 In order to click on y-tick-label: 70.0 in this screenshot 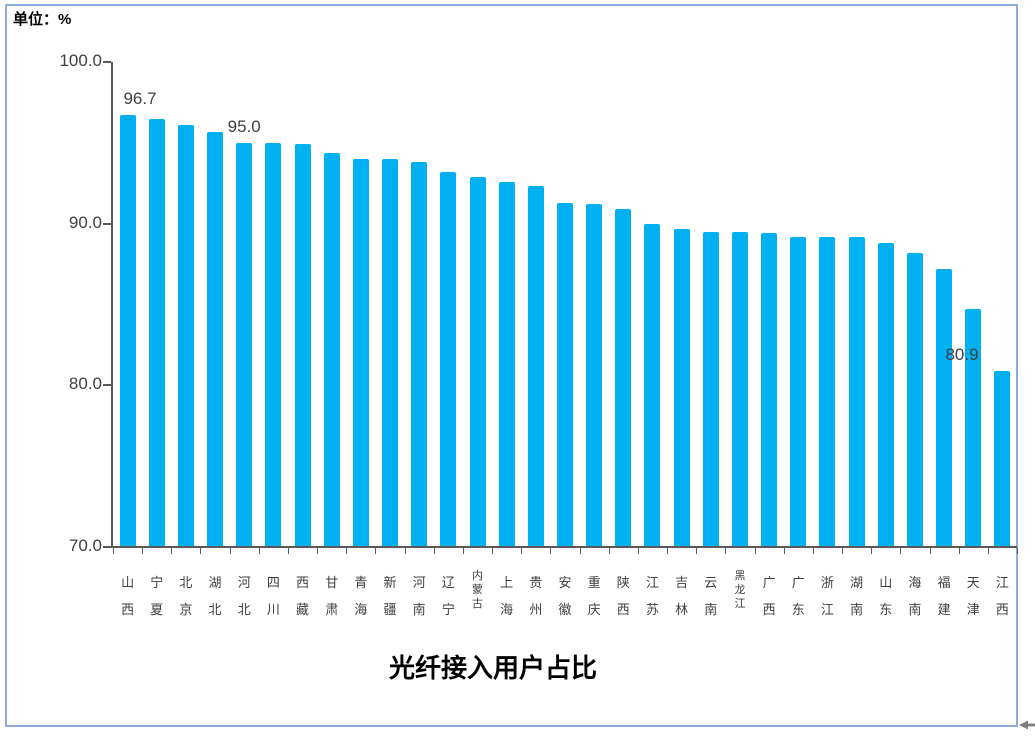, I will do `click(85, 545)`.